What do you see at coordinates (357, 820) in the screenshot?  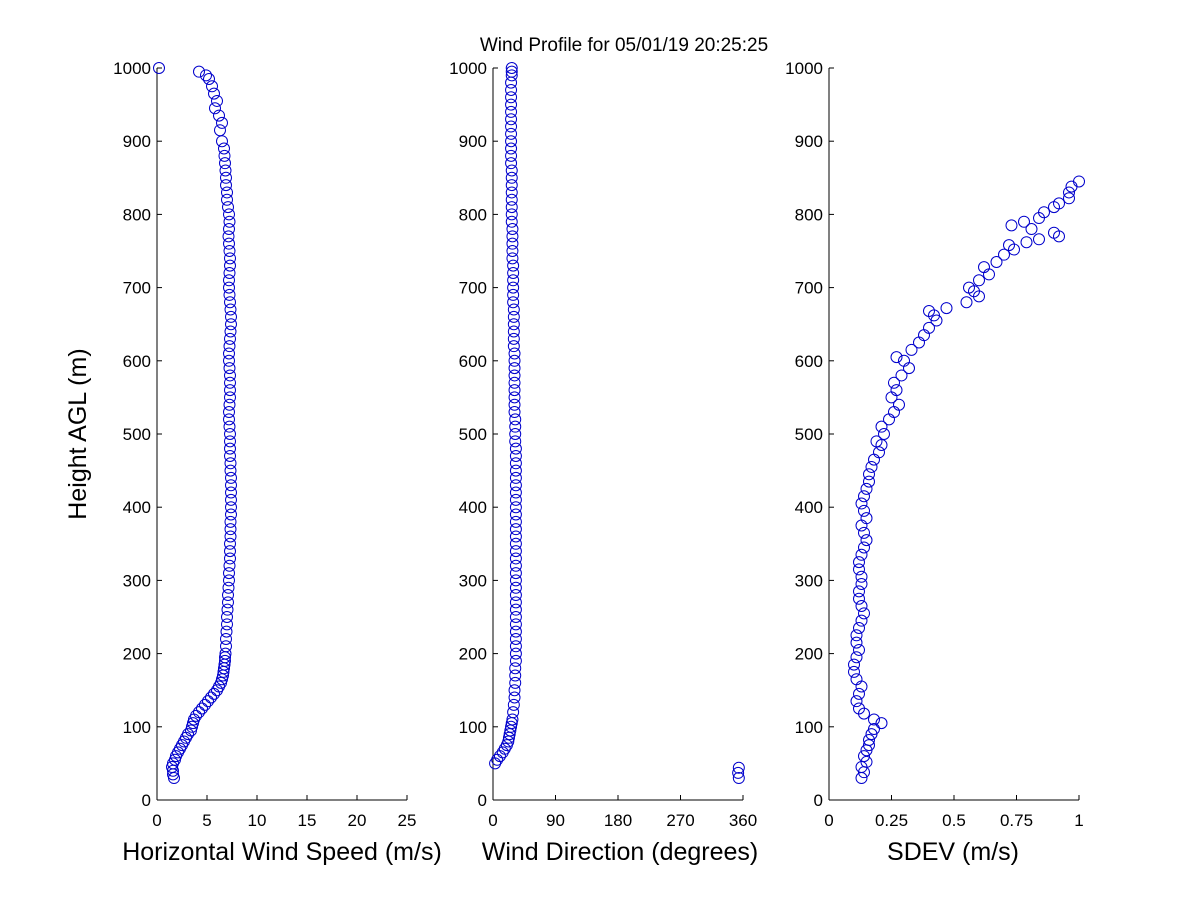 I see `x-tick-label: 20` at bounding box center [357, 820].